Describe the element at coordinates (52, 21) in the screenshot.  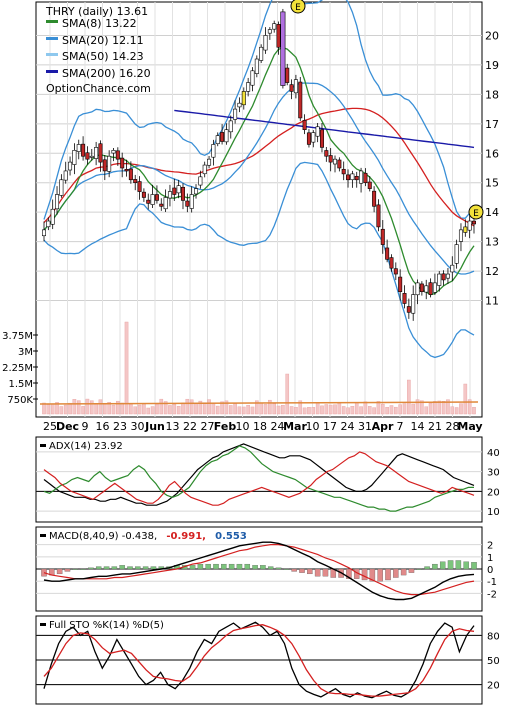
I see `legend-swatch-sma8` at that location.